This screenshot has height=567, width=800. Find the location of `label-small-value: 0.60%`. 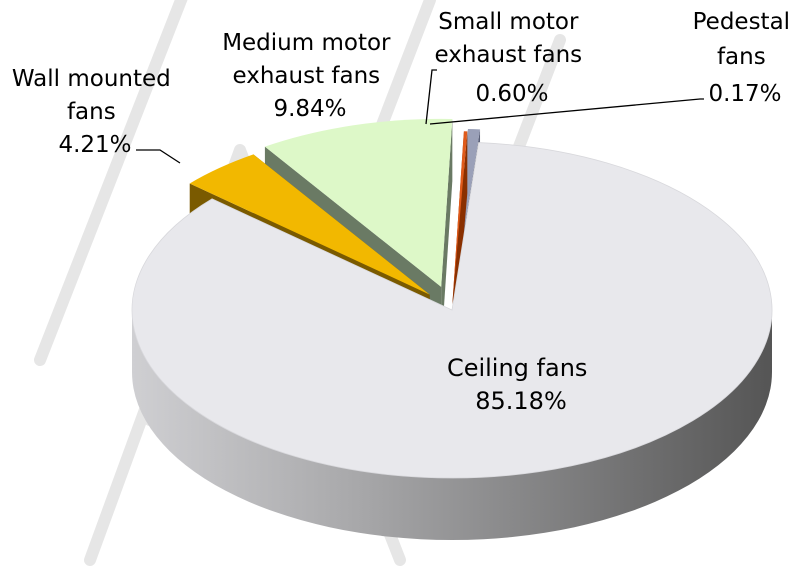

label-small-value: 0.60% is located at coordinates (511, 94).